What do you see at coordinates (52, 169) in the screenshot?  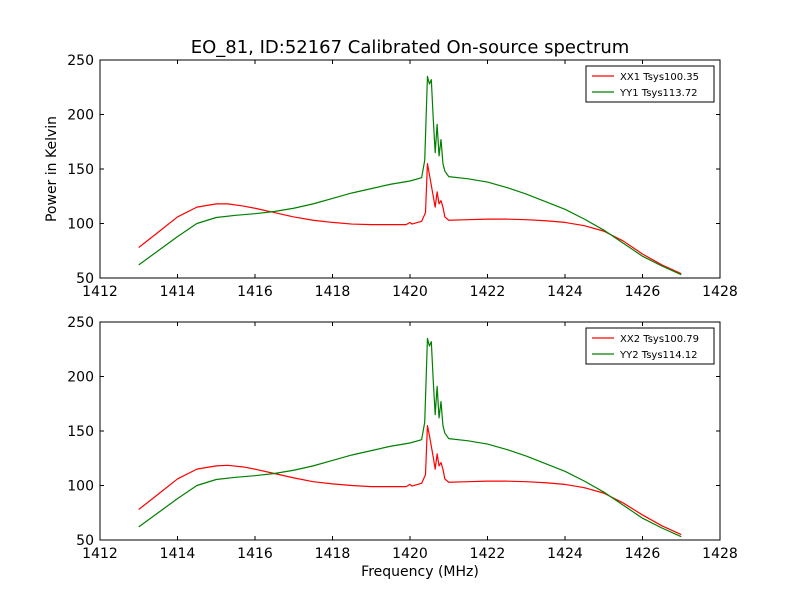 I see `y-axis-label: Power in Kelvin` at bounding box center [52, 169].